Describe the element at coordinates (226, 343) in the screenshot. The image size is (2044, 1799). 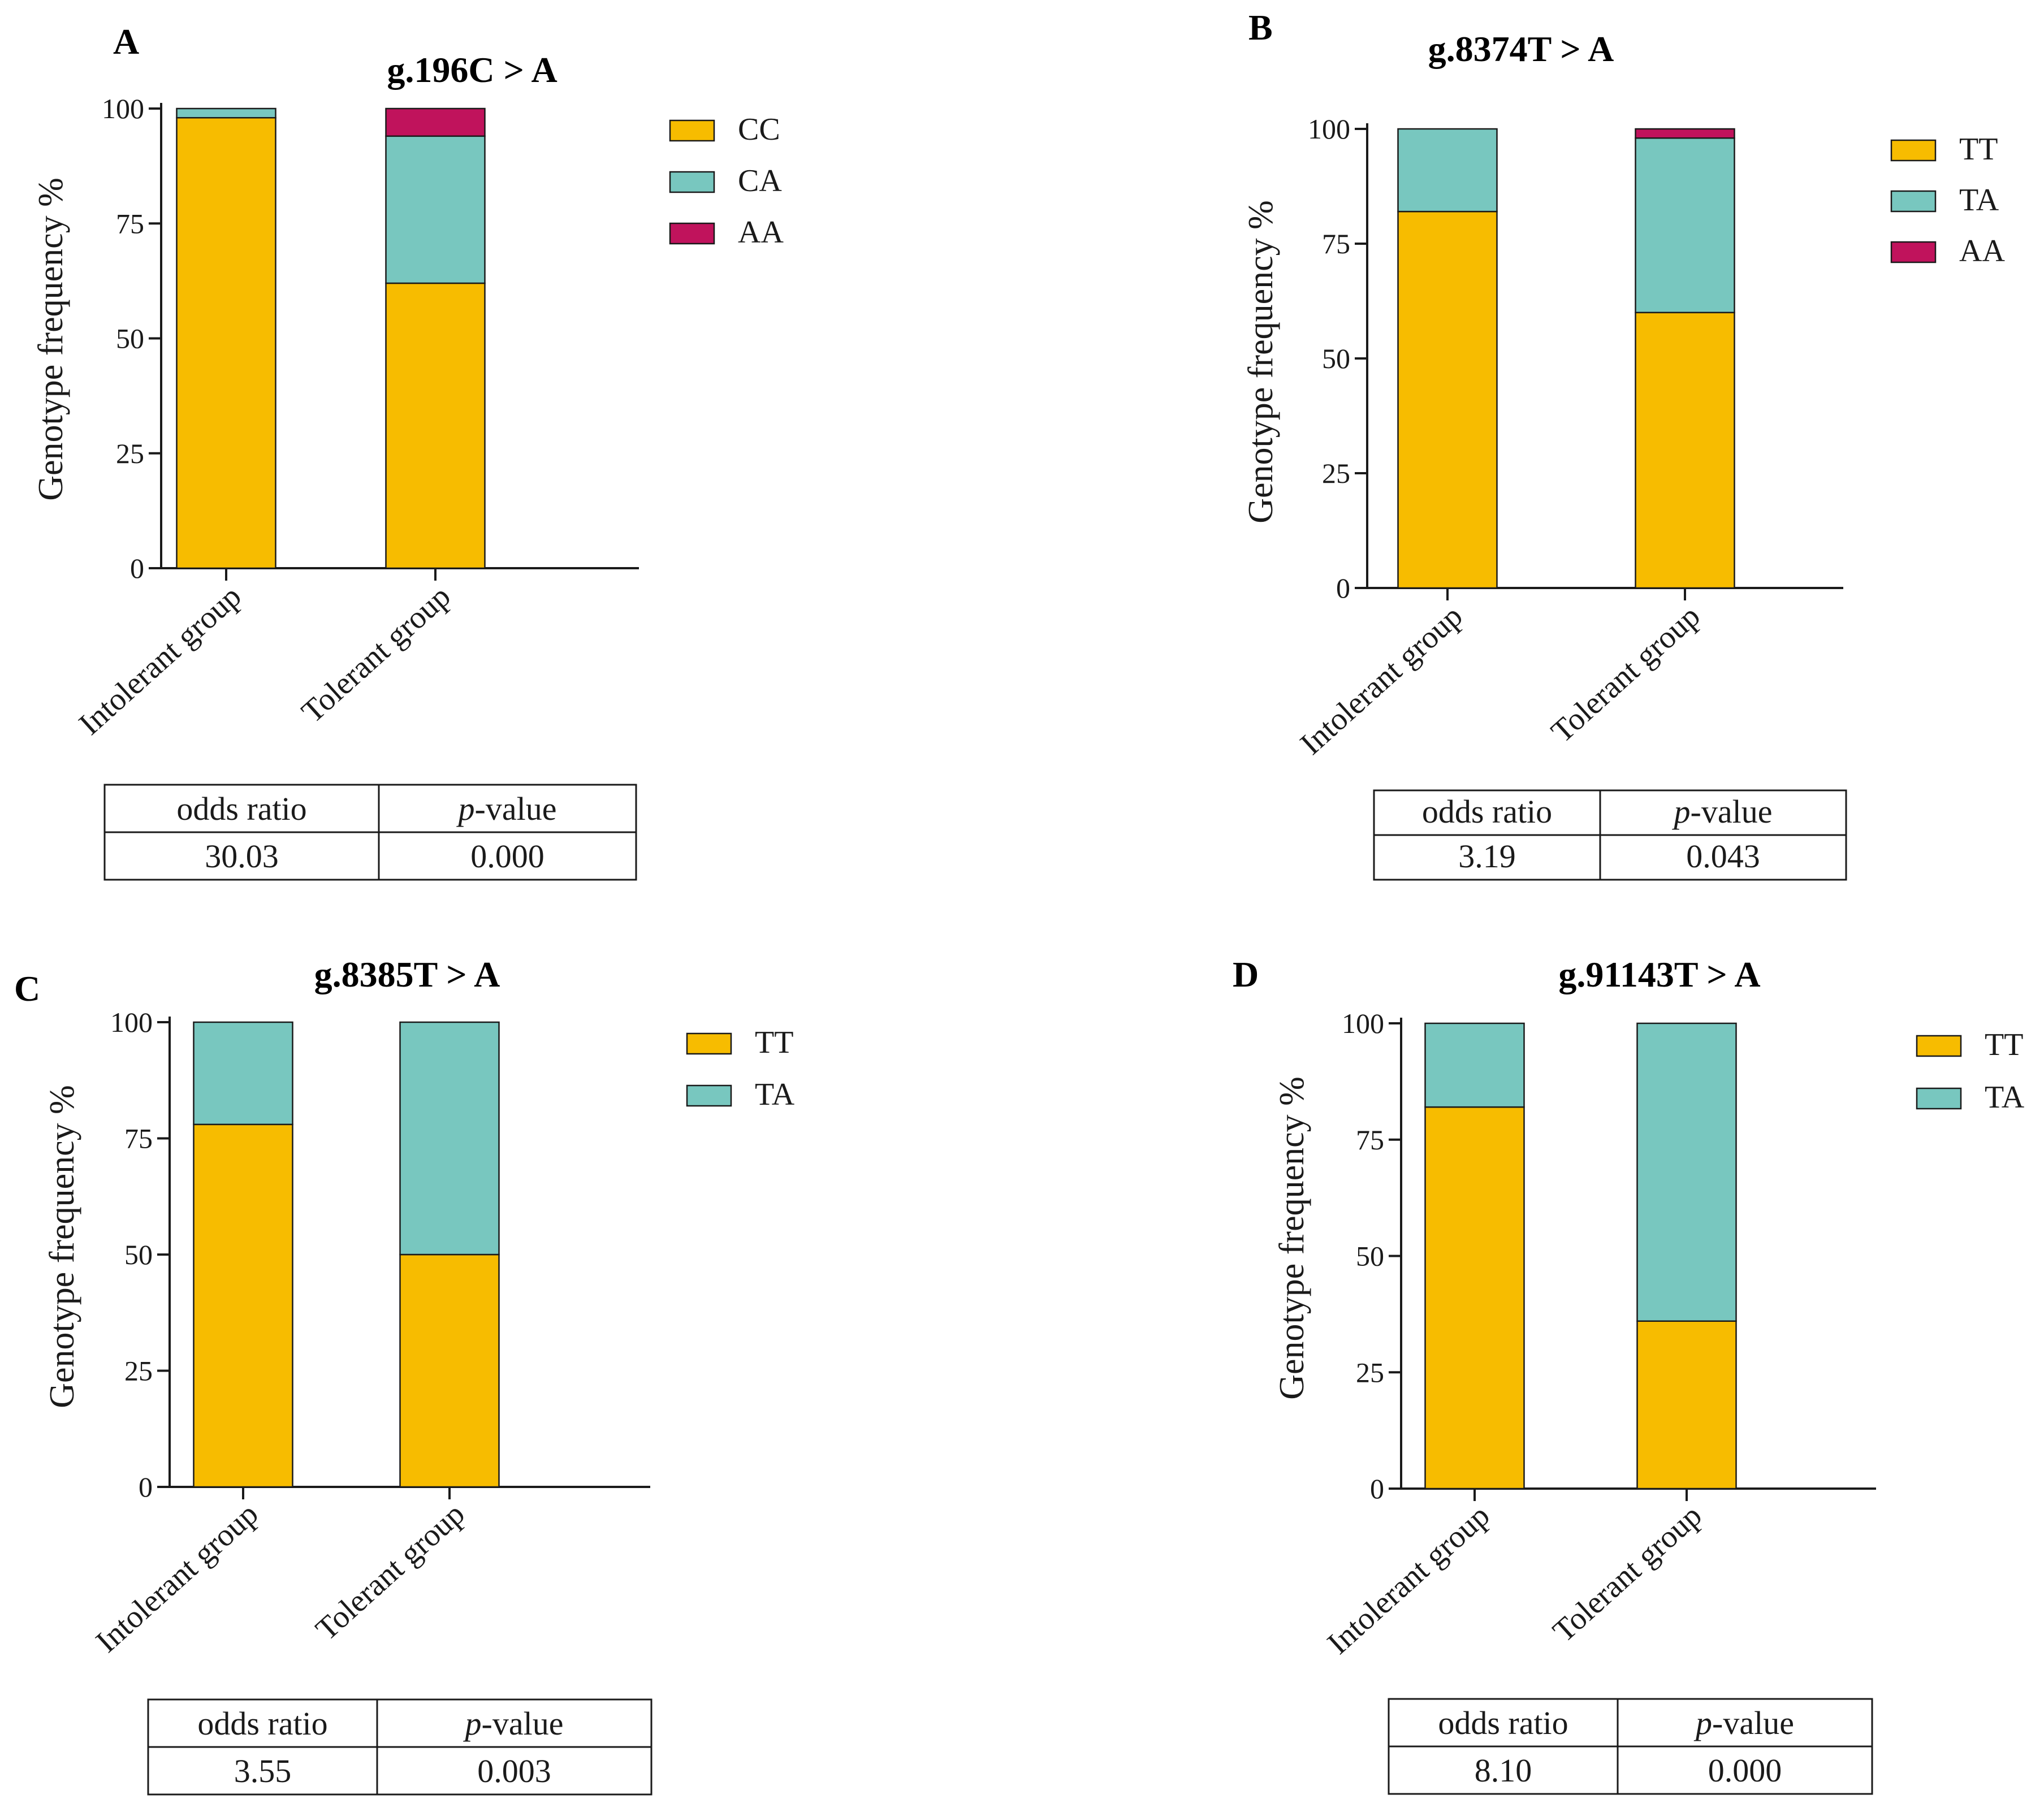
I see `bar-intolerant-group-cc` at that location.